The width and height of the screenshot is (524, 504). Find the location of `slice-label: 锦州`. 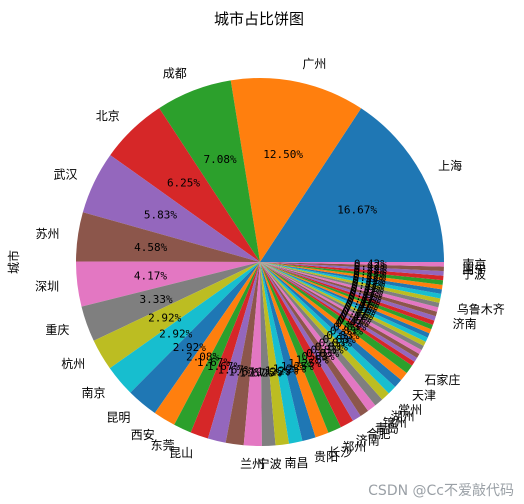

slice-label: 锦州 is located at coordinates (395, 423).